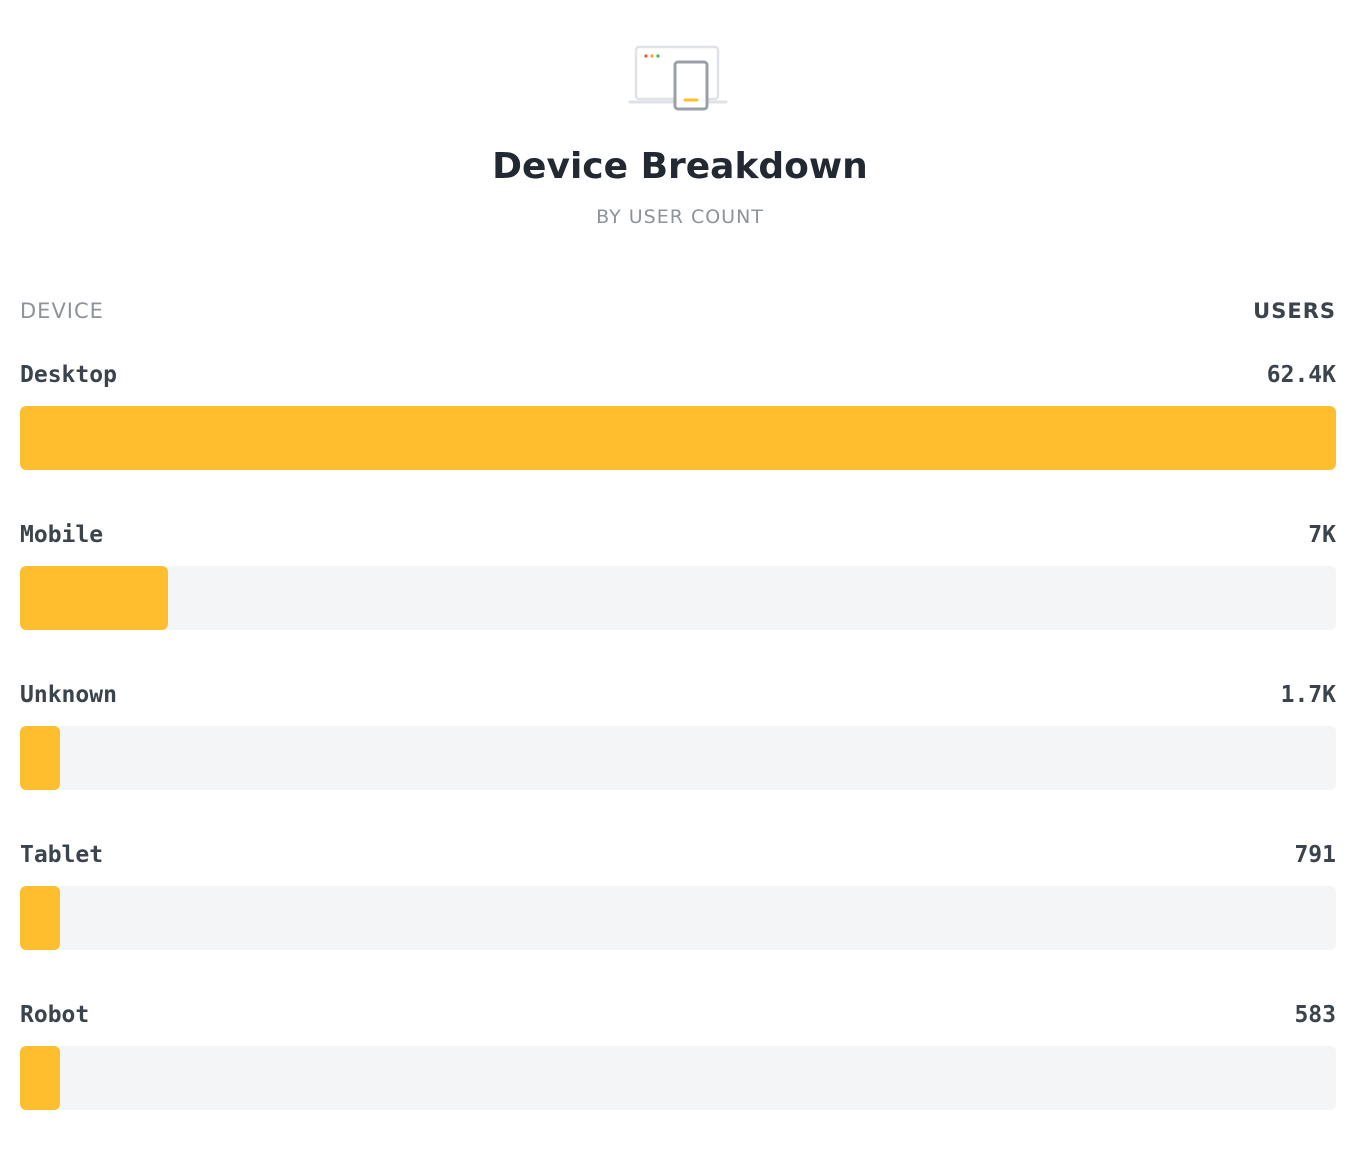 The image size is (1360, 1156). I want to click on category-label: Tablet, so click(62, 855).